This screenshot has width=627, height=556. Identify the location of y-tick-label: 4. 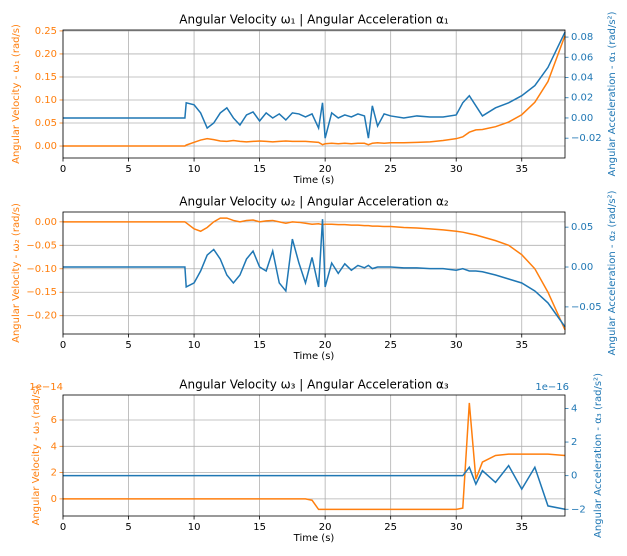
(54, 446).